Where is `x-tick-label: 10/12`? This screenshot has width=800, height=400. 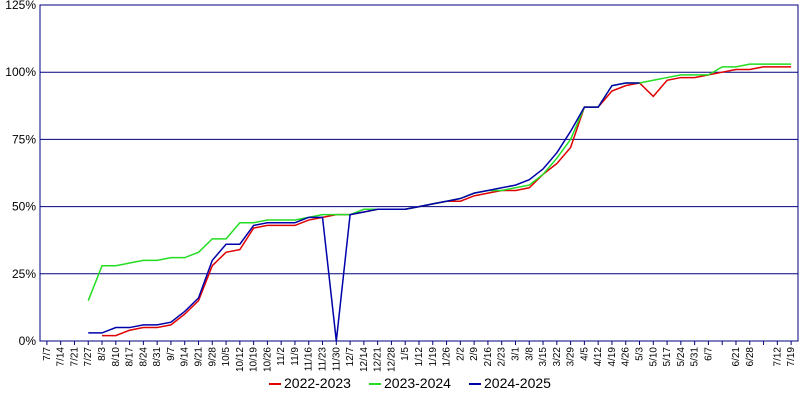
x-tick-label: 10/12 is located at coordinates (240, 359).